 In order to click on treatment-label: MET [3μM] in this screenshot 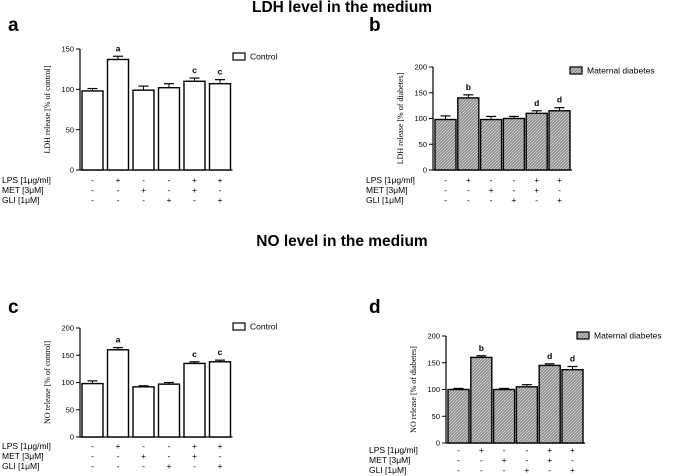, I will do `click(23, 456)`.